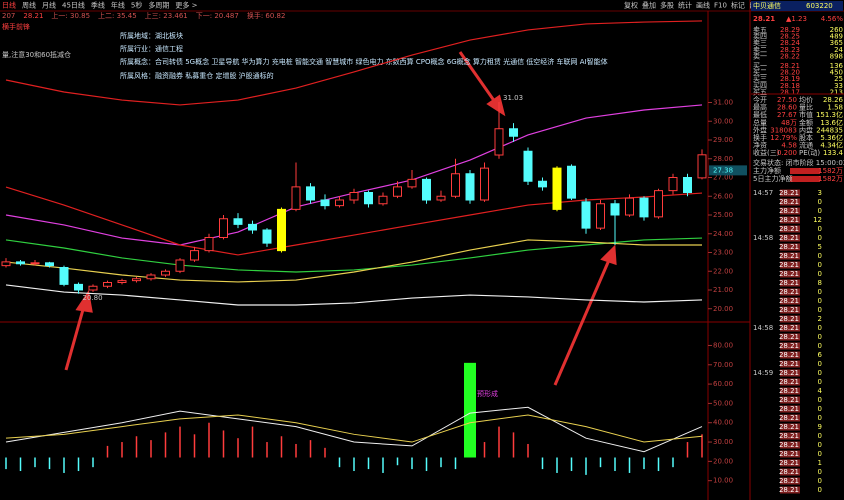 Image resolution: width=844 pixels, height=500 pixels. What do you see at coordinates (819, 6) in the screenshot?
I see `stock-code: 603220` at bounding box center [819, 6].